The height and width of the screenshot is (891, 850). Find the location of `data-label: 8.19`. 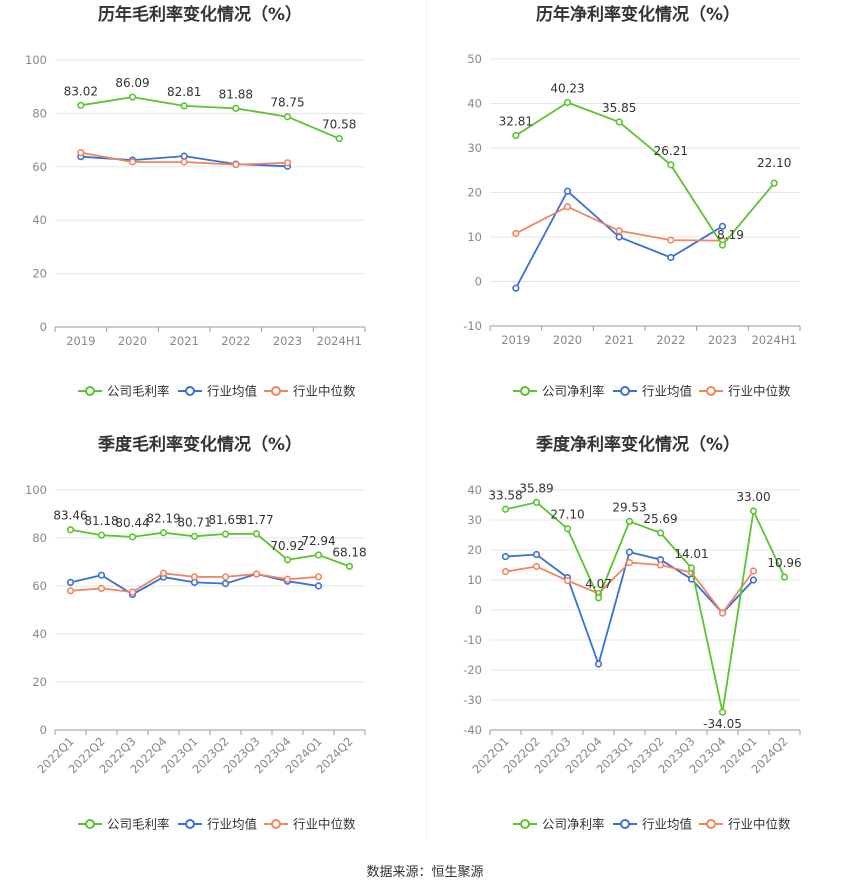

data-label: 8.19 is located at coordinates (730, 235).